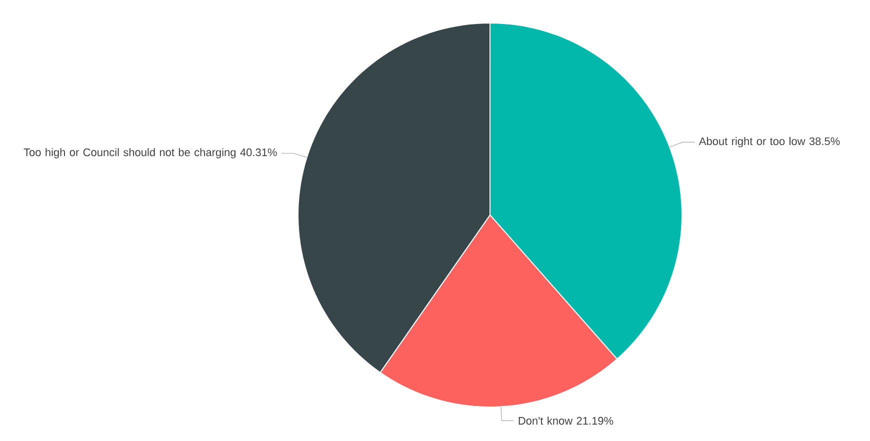  What do you see at coordinates (752, 142) in the screenshot?
I see `slice-label: About right or too low` at bounding box center [752, 142].